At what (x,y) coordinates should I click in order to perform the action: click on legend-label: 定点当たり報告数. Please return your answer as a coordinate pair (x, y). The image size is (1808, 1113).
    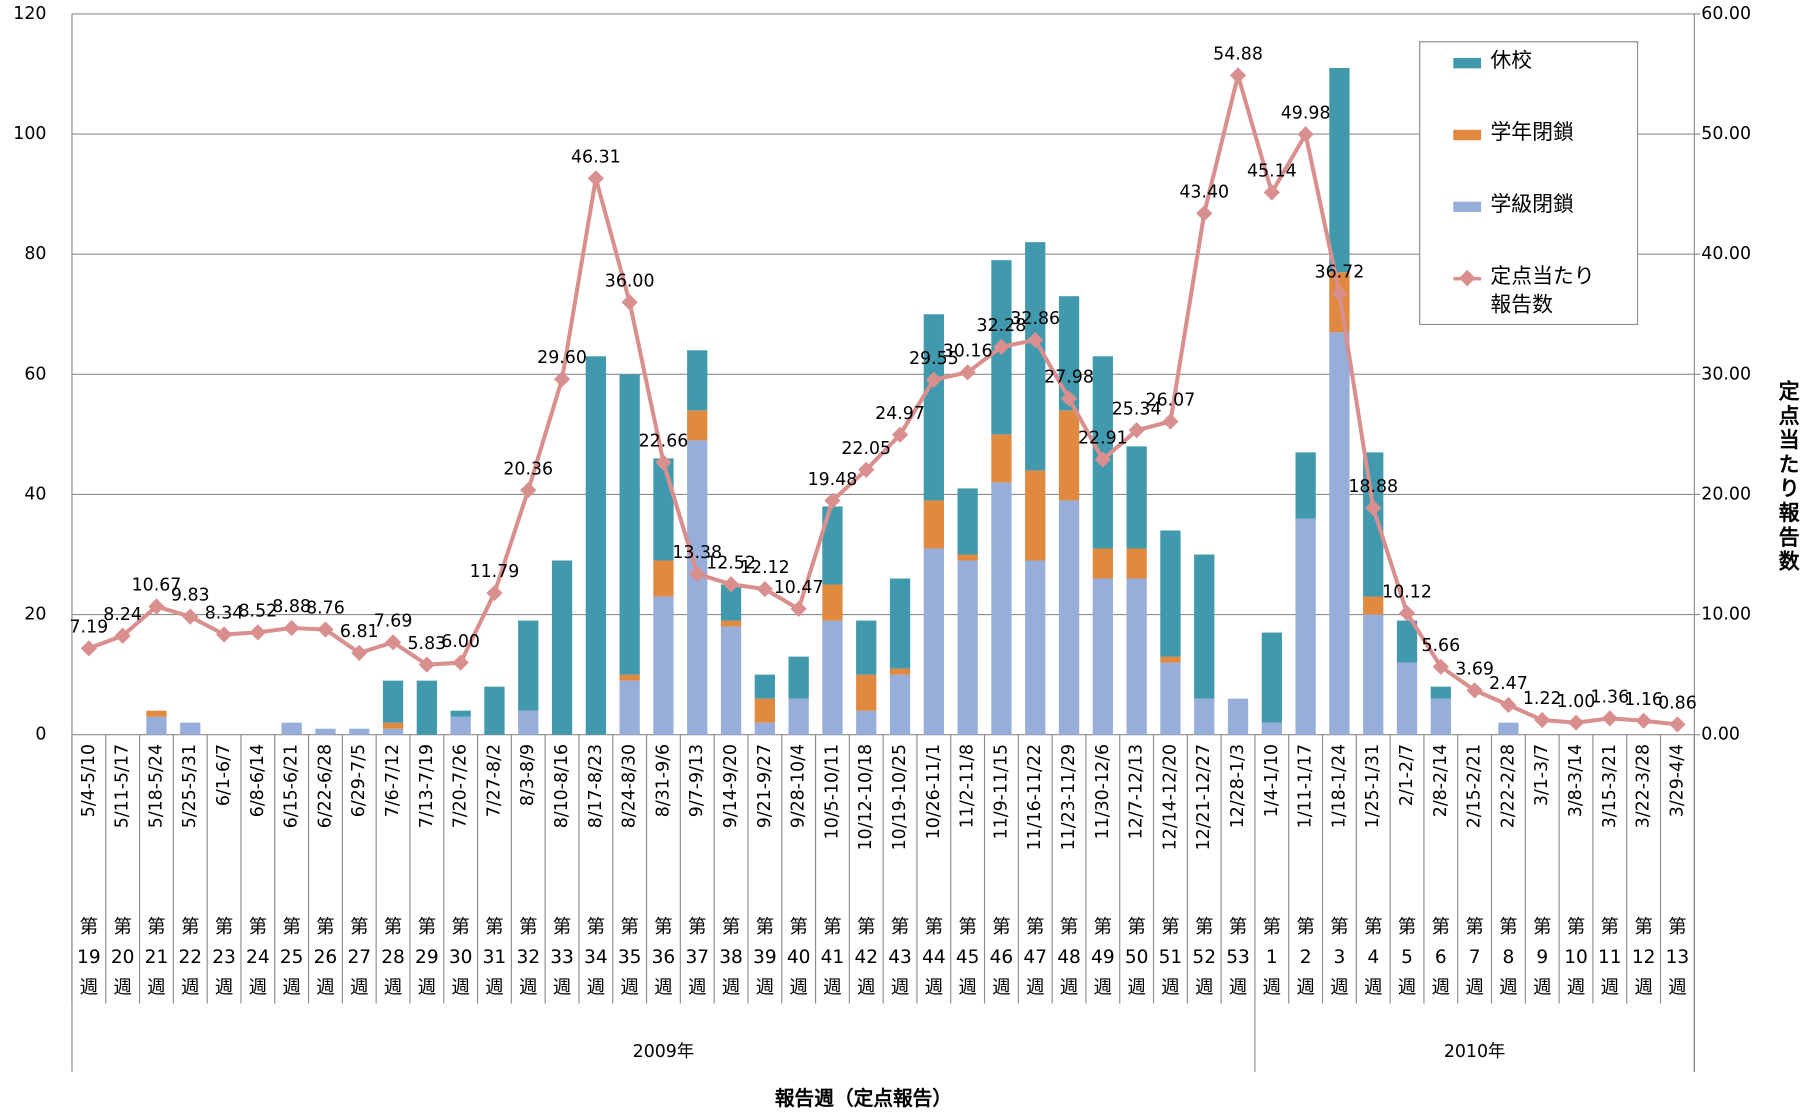
    Looking at the image, I should click on (1542, 291).